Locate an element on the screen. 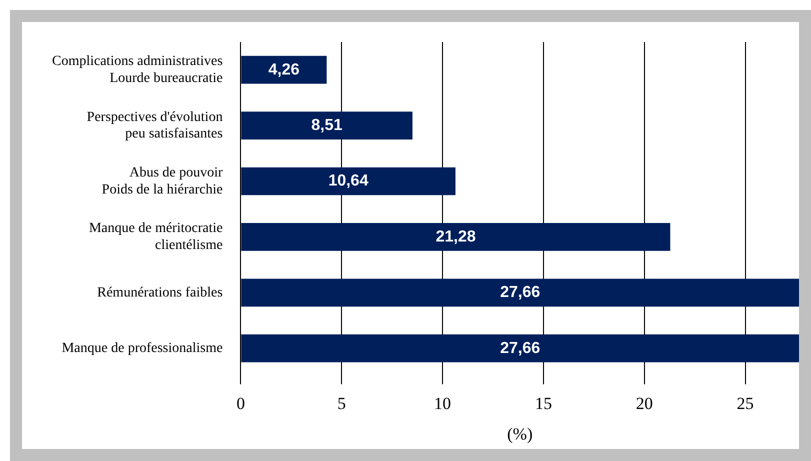 Image resolution: width=811 pixels, height=461 pixels. y-tick-label: Complications administratives Lourde bureaucratie is located at coordinates (137, 70).